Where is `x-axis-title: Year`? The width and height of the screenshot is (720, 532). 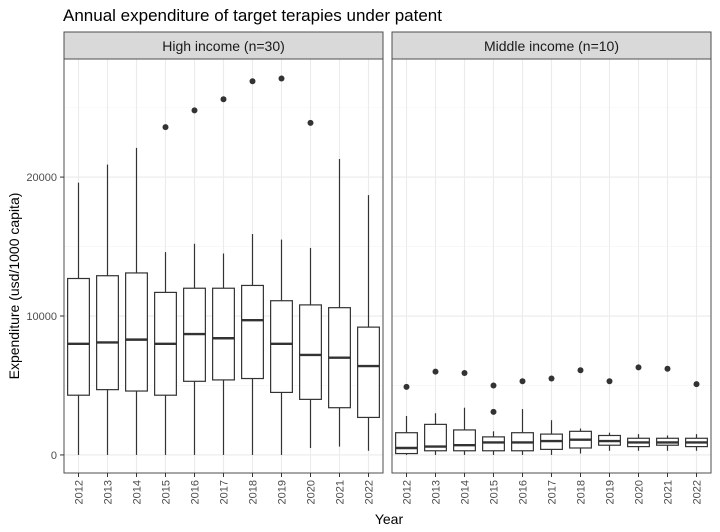
x-axis-title: Year is located at coordinates (389, 519).